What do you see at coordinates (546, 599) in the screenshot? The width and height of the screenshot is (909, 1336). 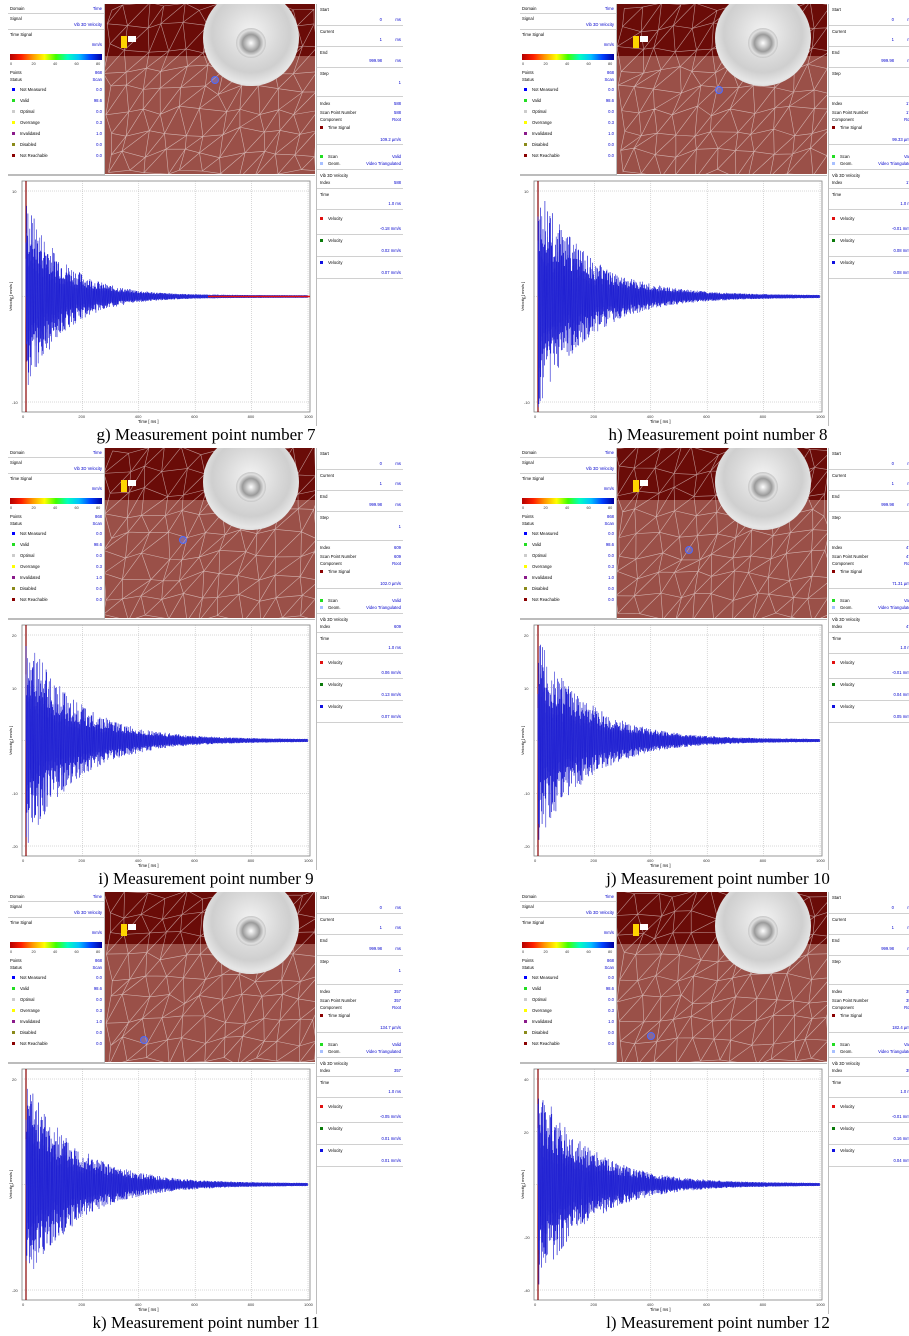 I see `status-row-label: Not Reachable` at bounding box center [546, 599].